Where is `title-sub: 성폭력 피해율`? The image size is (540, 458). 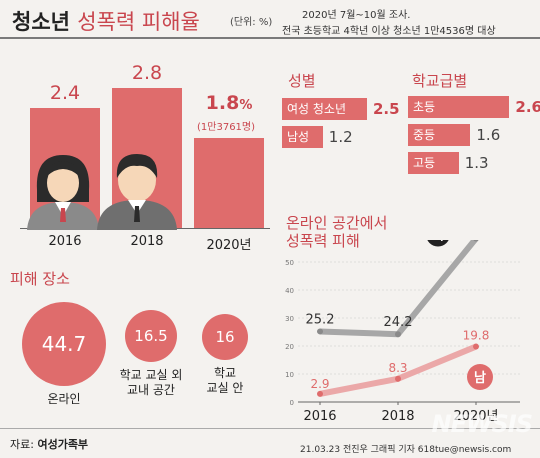
title-sub: 성폭력 피해율 is located at coordinates (138, 22).